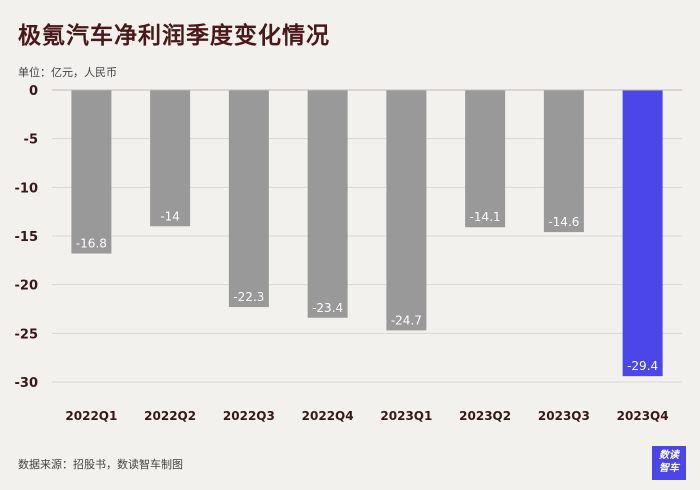 The image size is (700, 490). I want to click on x-tick-label: 2022Q4, so click(328, 416).